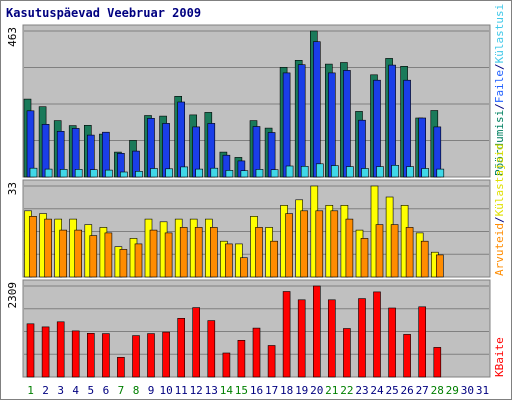  What do you see at coordinates (425, 173) in the screenshot?
I see `bar-külastusi-27` at bounding box center [425, 173].